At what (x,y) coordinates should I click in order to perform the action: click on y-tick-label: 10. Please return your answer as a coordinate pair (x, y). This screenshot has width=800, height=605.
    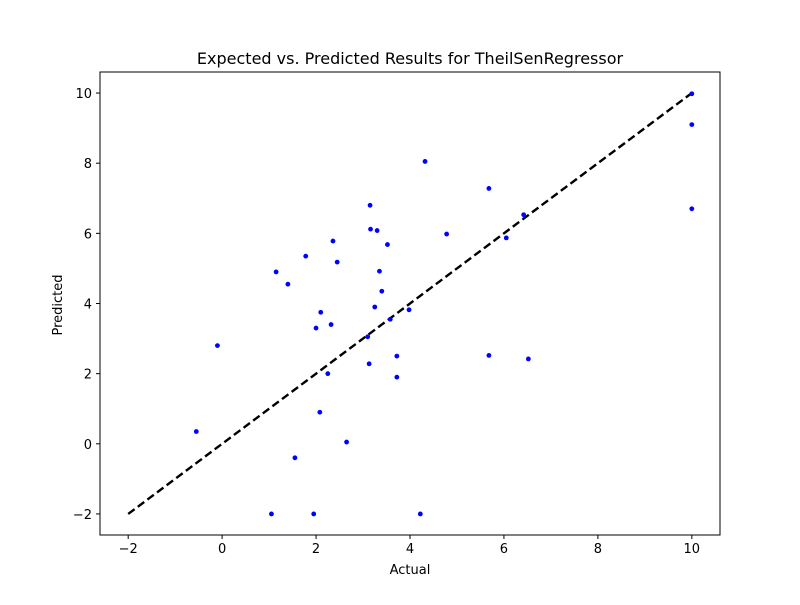
    Looking at the image, I should click on (83, 94).